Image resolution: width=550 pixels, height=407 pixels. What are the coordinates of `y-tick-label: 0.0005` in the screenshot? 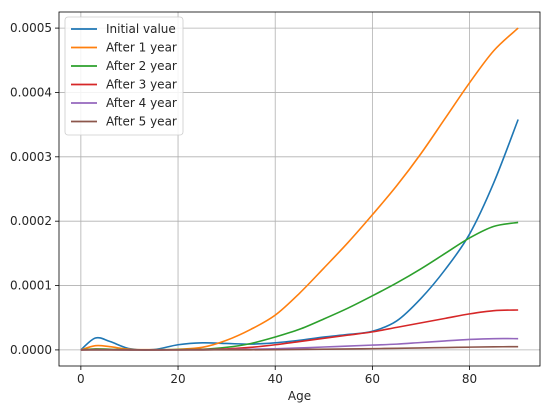 It's located at (31, 28).